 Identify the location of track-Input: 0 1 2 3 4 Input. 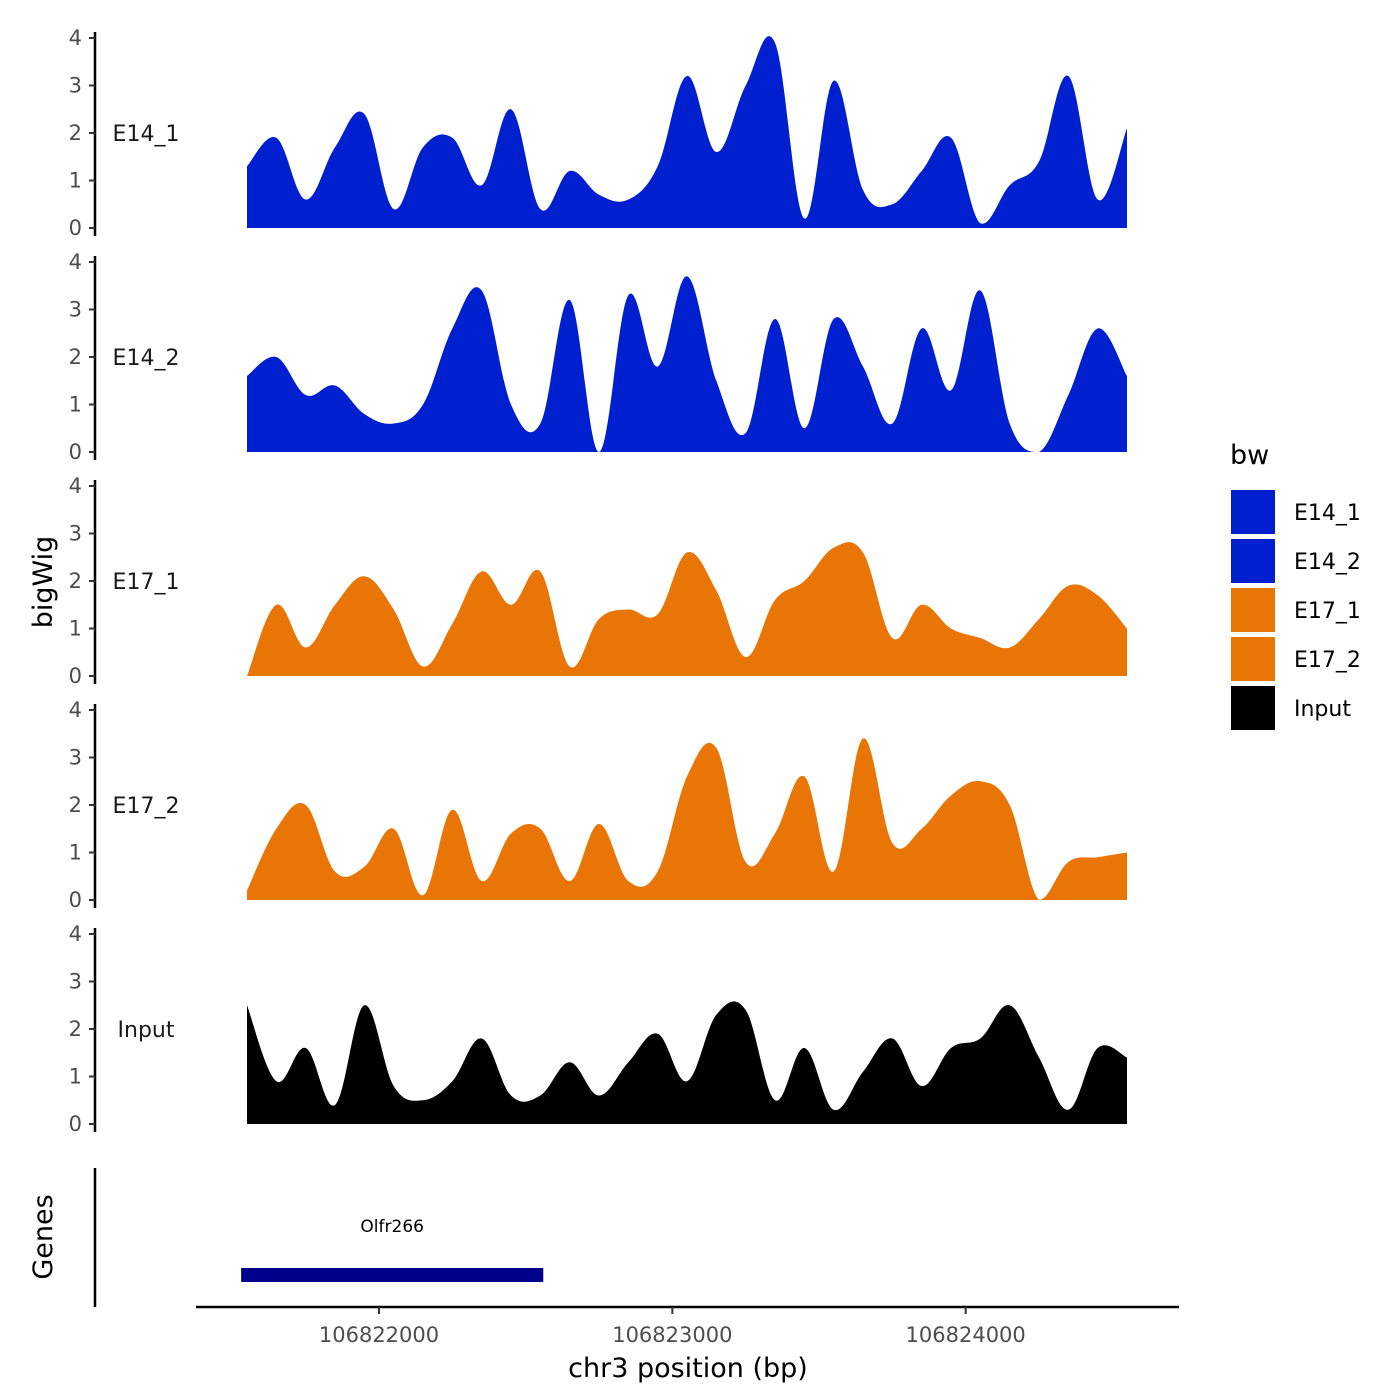
(598, 1029).